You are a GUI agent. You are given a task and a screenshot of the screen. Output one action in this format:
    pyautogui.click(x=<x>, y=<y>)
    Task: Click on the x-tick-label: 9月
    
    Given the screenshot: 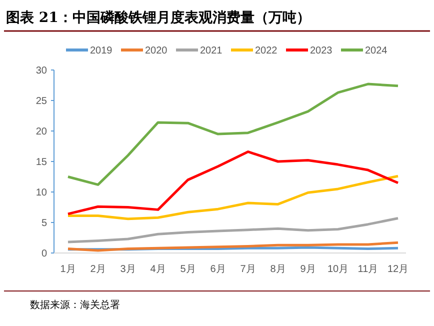 What is the action you would take?
    pyautogui.click(x=308, y=269)
    